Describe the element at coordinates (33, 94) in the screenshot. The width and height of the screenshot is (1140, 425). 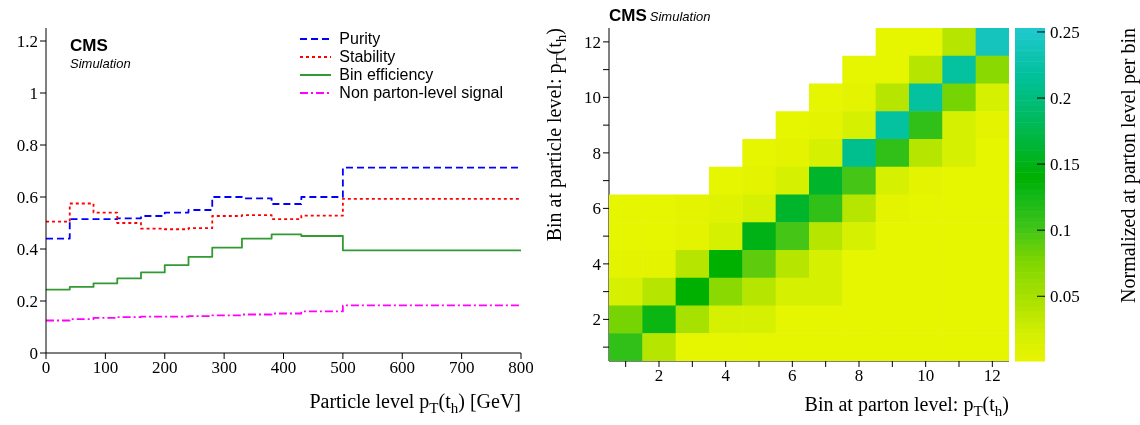
I see `y-tick-label: 1` at that location.